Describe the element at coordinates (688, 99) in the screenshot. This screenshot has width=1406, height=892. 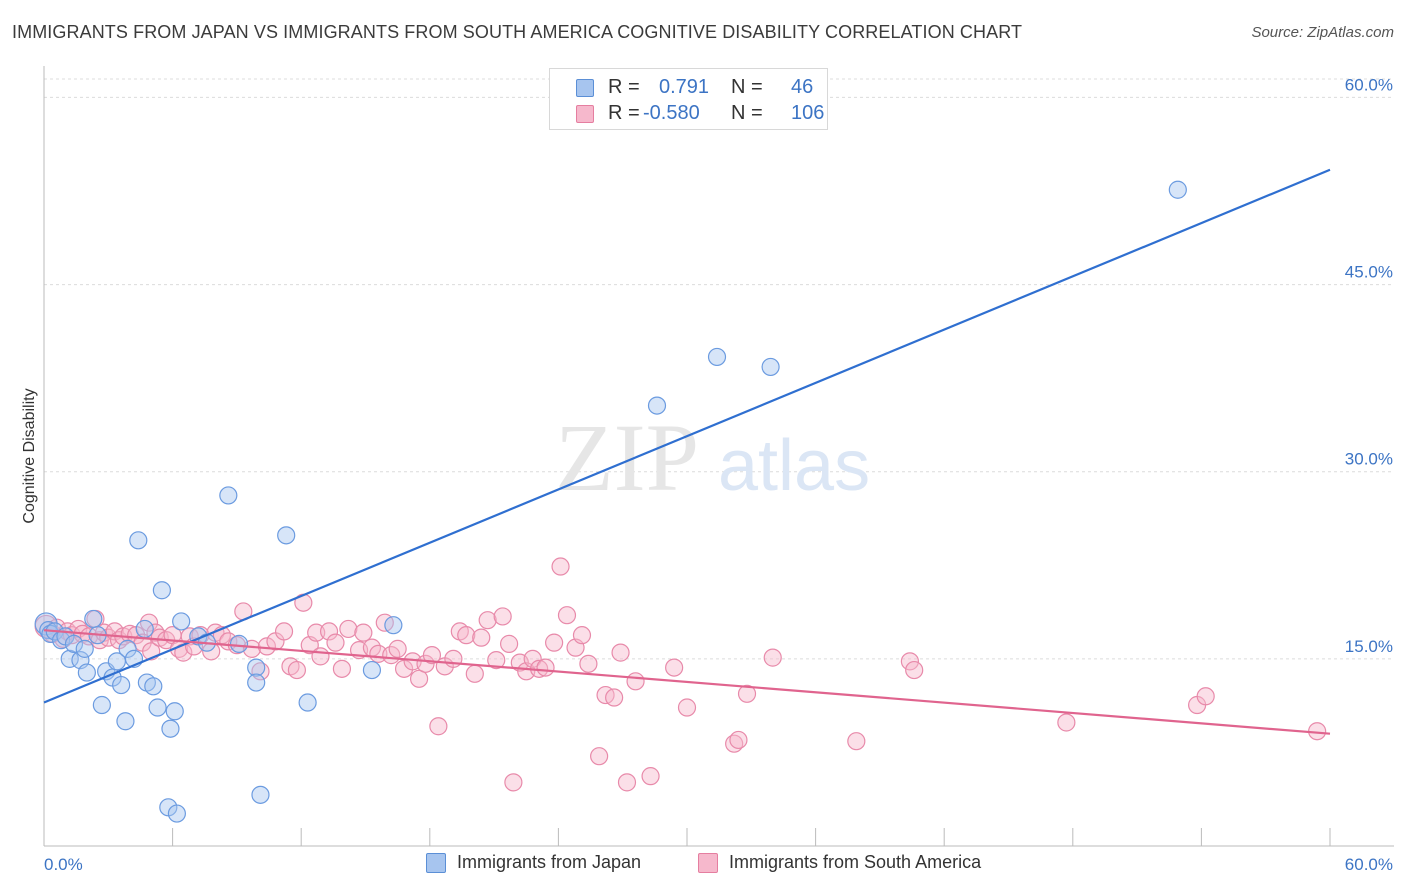
I see `legend: R = 0.791 N = 46 R = -0.580 N = 106` at that location.